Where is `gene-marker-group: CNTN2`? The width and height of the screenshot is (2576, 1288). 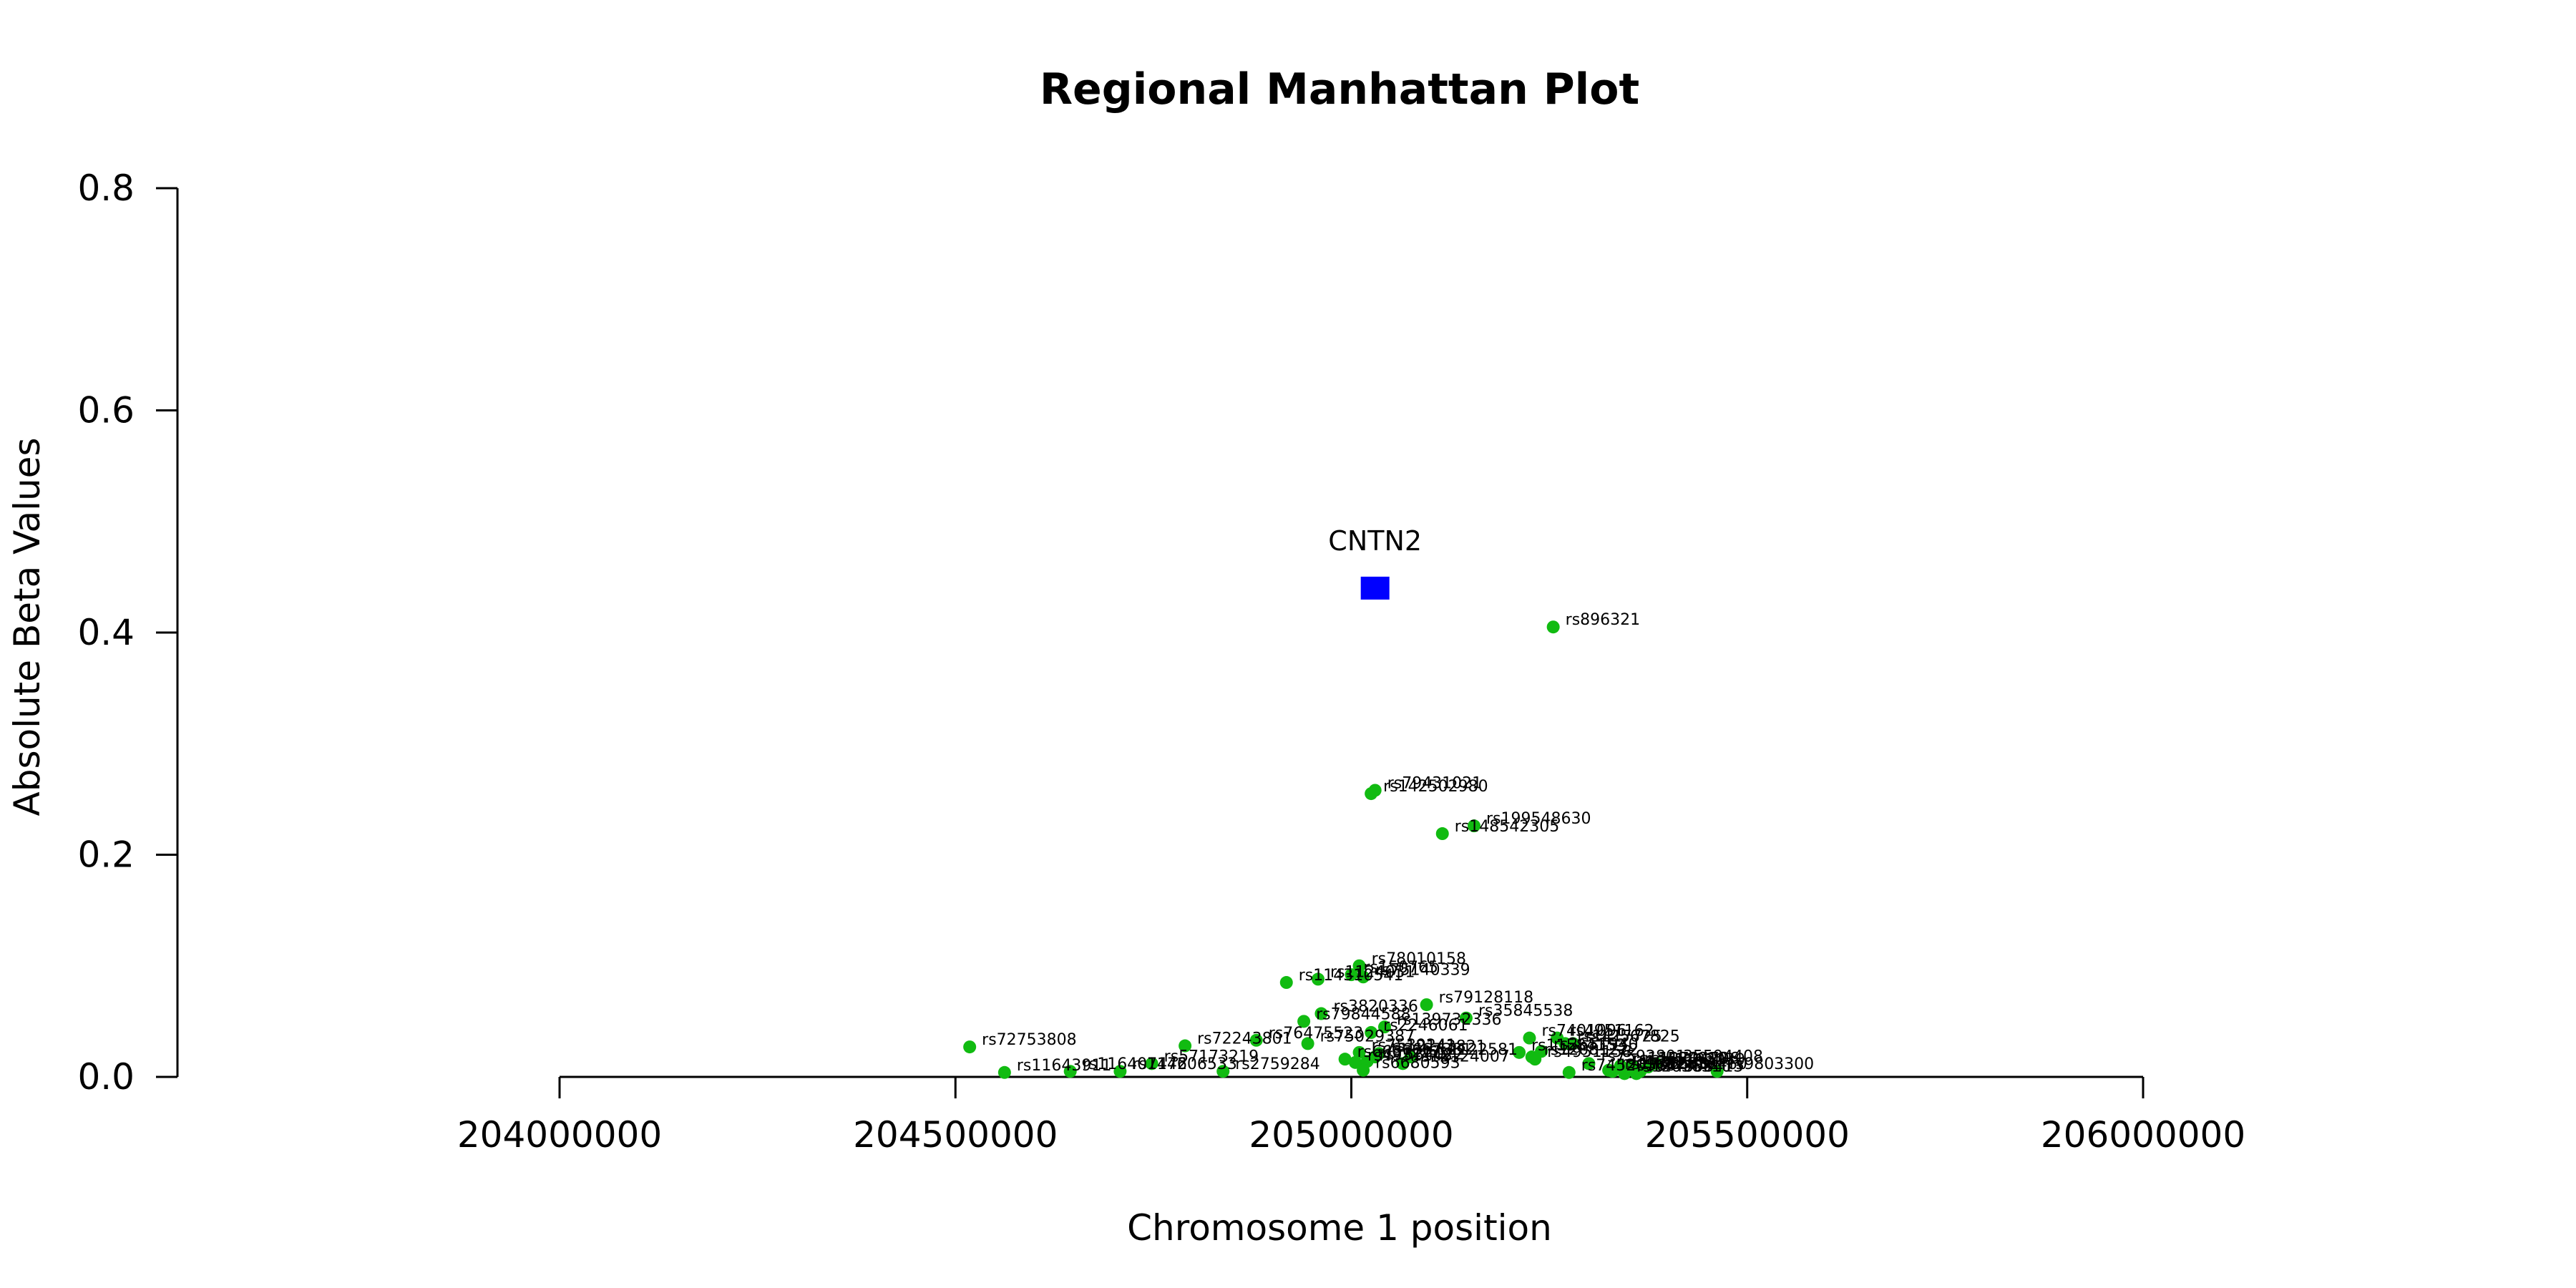
gene-marker-group: CNTN2 is located at coordinates (1375, 562).